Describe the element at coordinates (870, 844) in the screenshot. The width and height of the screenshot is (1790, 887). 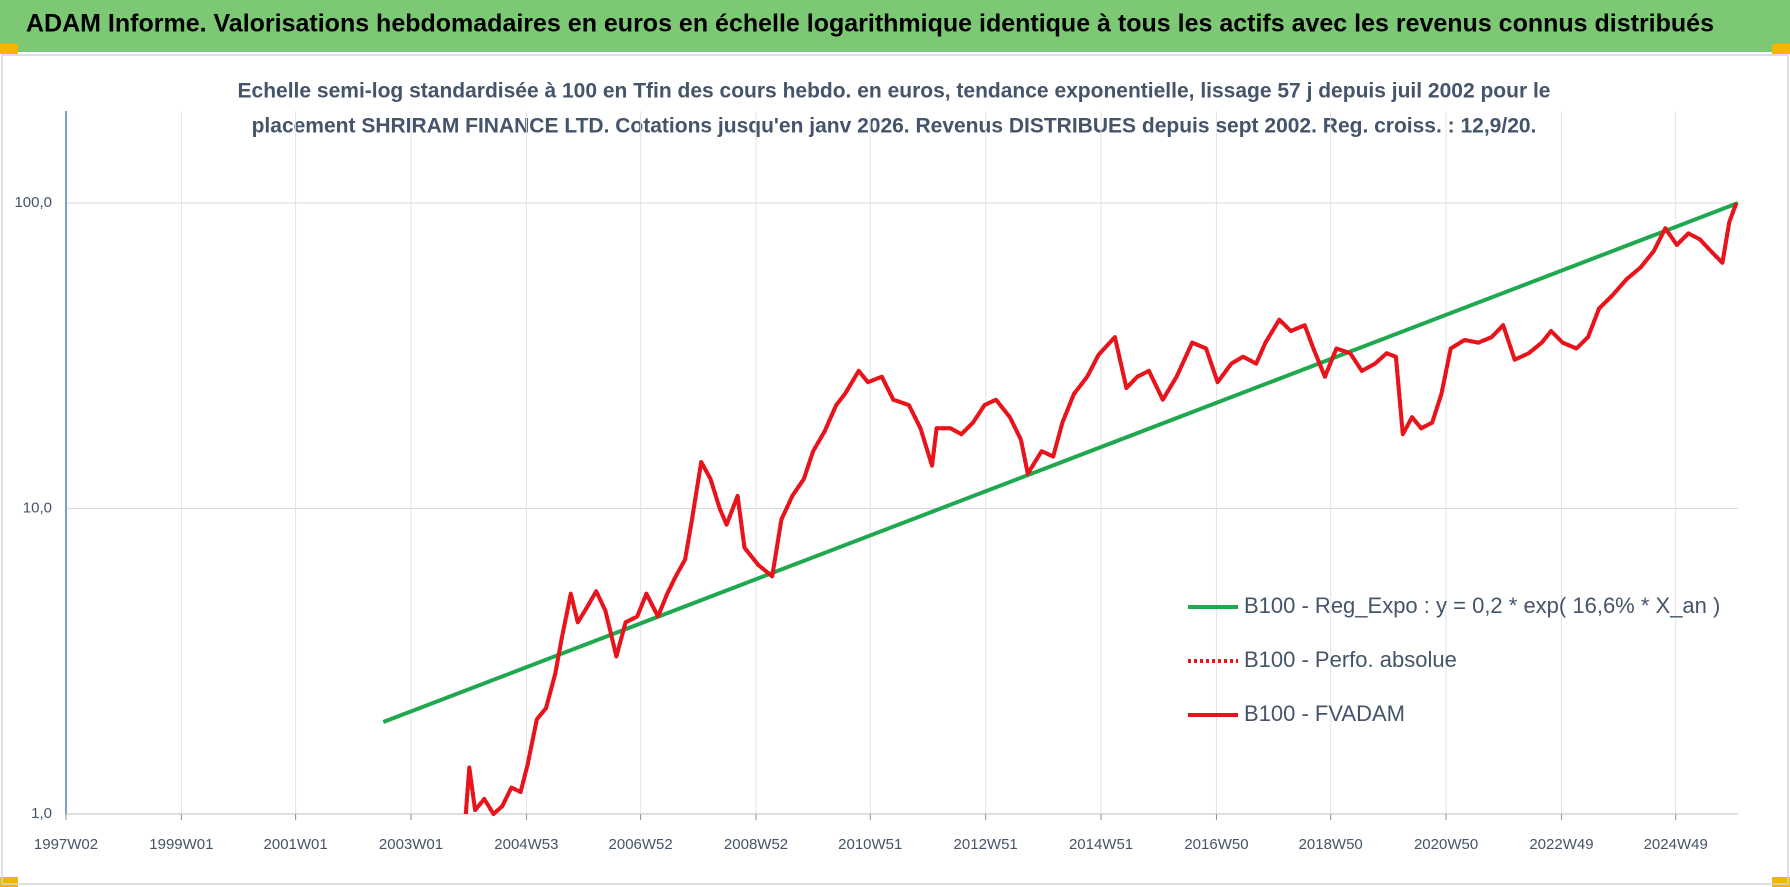
I see `x-tick-label: 2010W51` at that location.